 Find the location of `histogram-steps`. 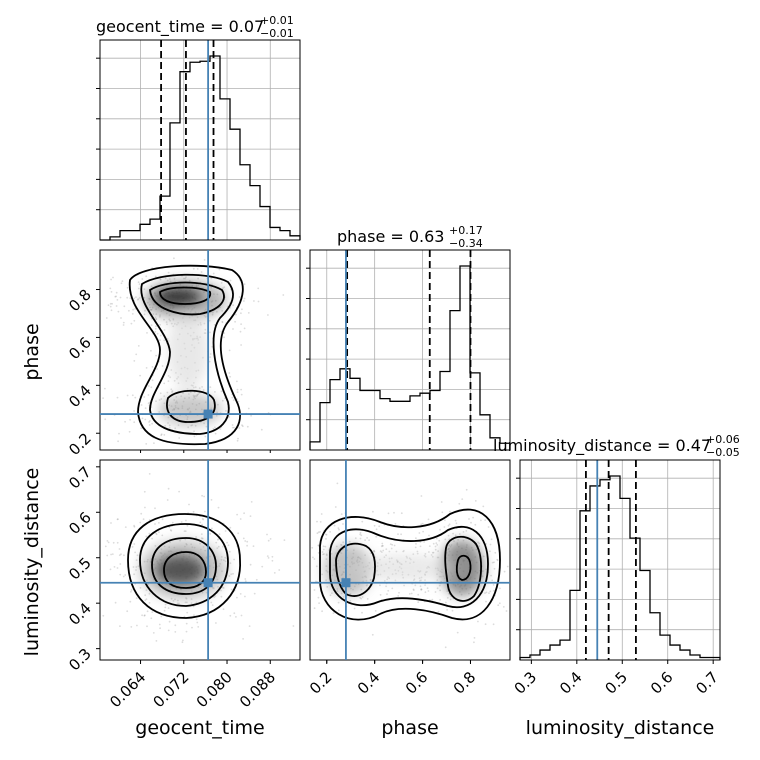

histogram-steps is located at coordinates (620, 567).